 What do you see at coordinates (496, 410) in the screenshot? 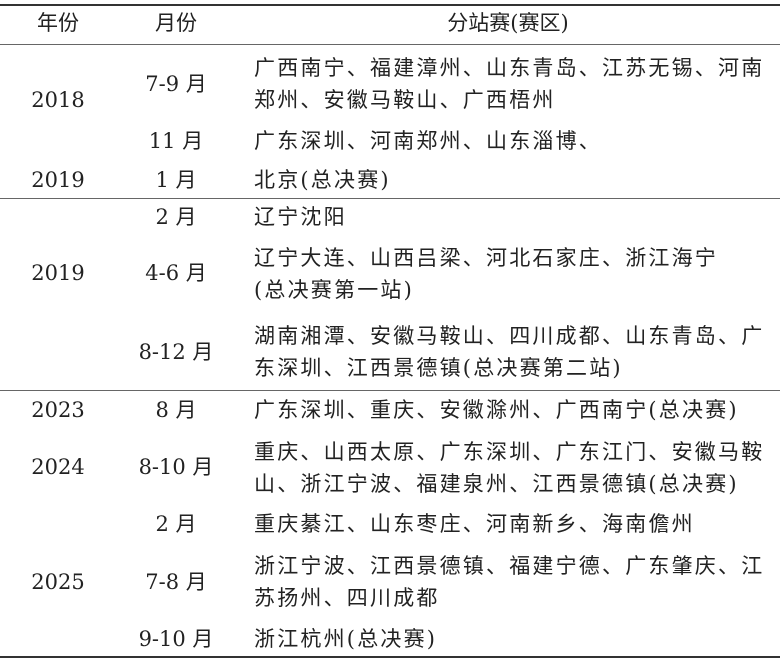
I see `region-line: 广东深圳、重庆、安徽滁州、广西南宁(总决赛)` at bounding box center [496, 410].